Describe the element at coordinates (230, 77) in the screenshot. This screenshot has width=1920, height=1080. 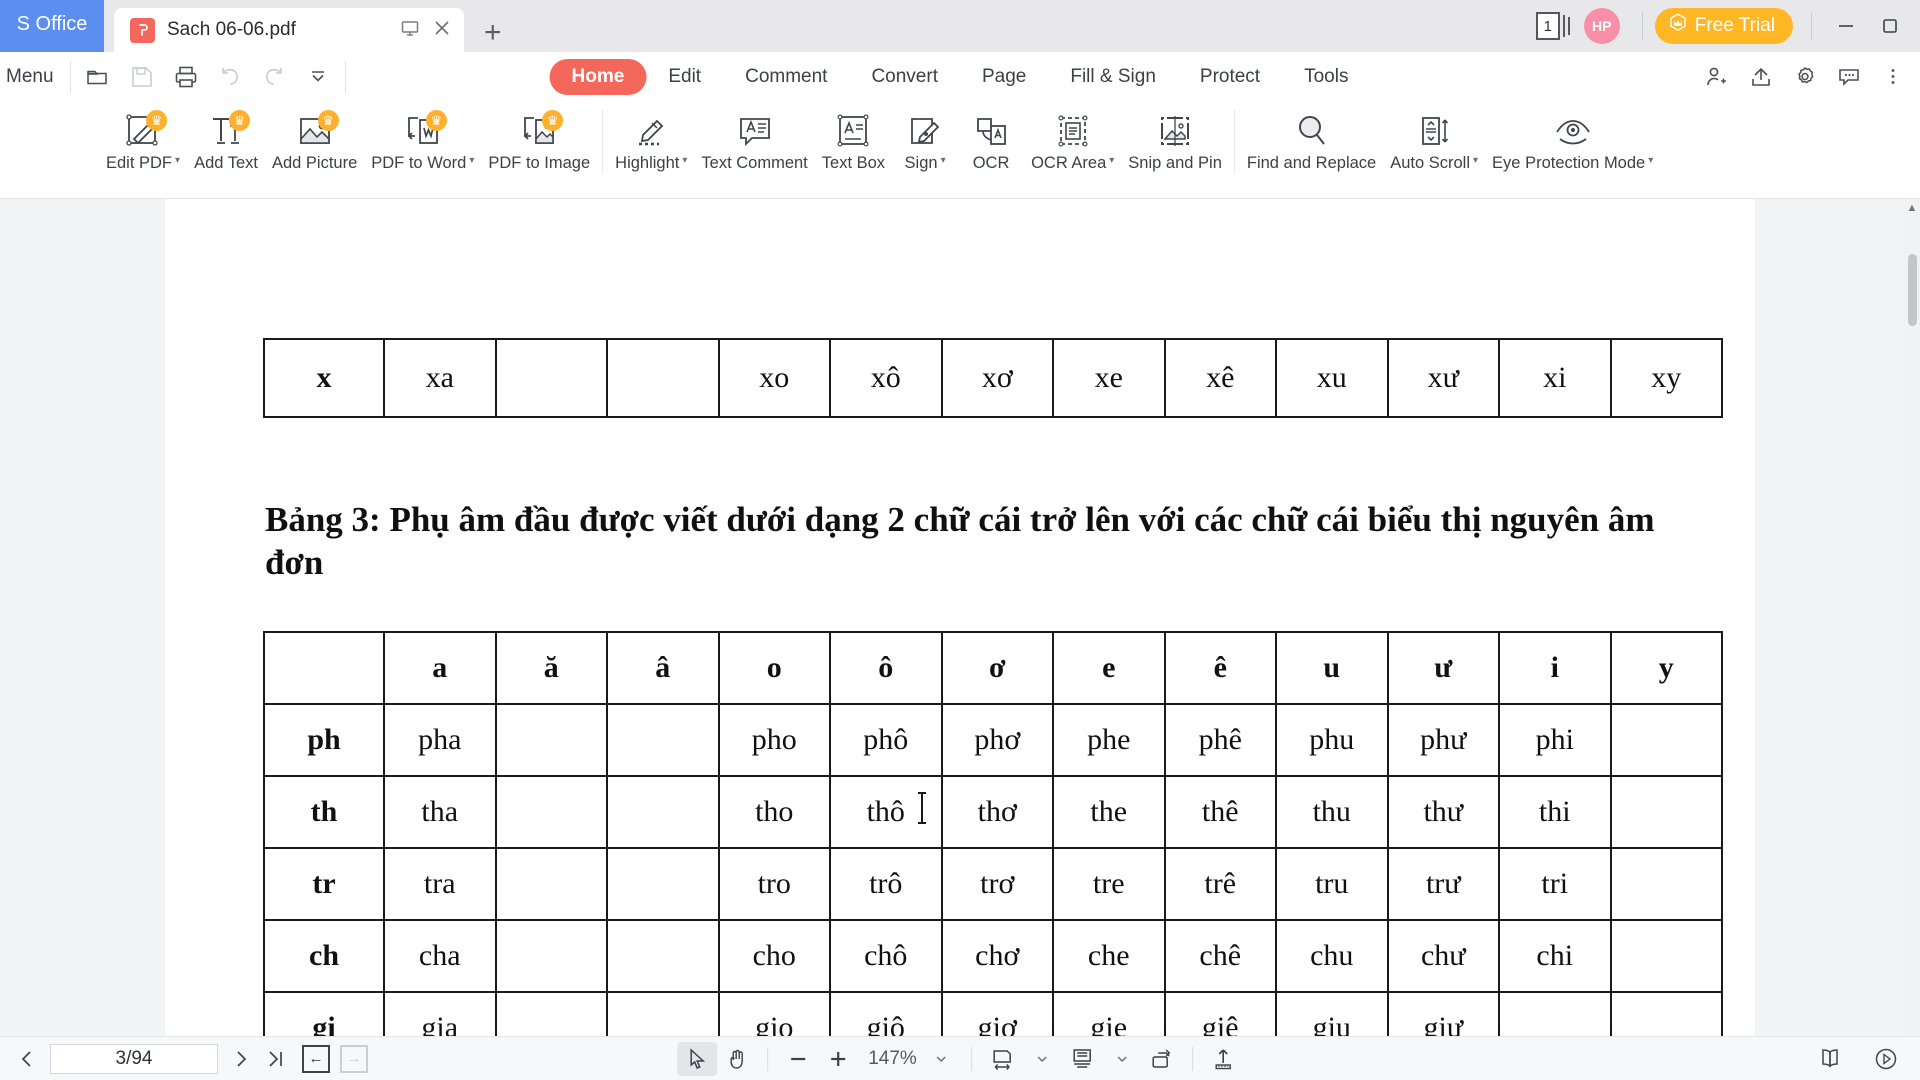
I see `undo-icon` at that location.